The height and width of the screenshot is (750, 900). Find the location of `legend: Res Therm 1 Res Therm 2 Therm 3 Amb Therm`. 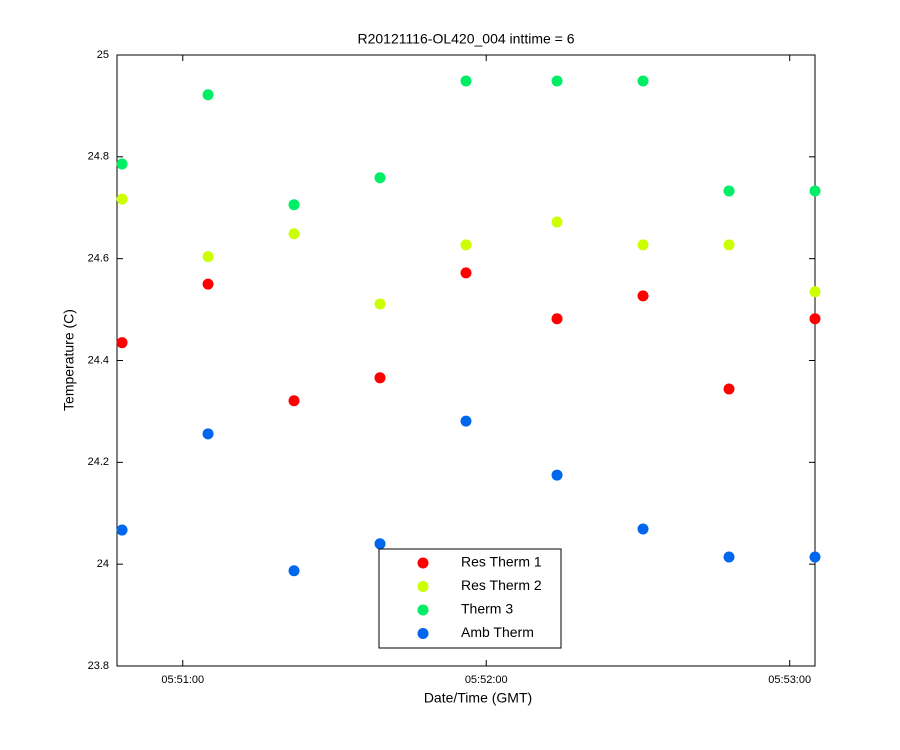

legend: Res Therm 1 Res Therm 2 Therm 3 Amb Therm is located at coordinates (470, 598).